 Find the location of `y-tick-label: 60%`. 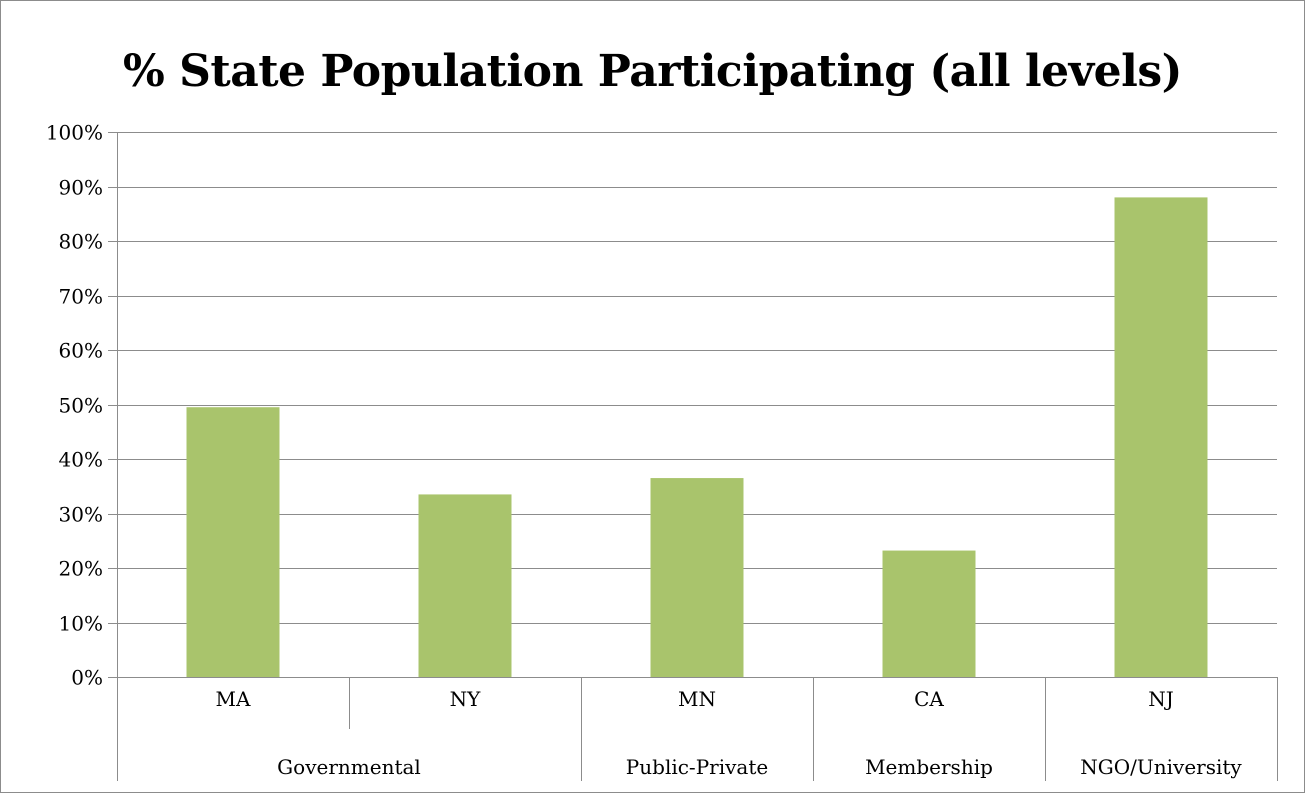

y-tick-label: 60% is located at coordinates (81, 351).